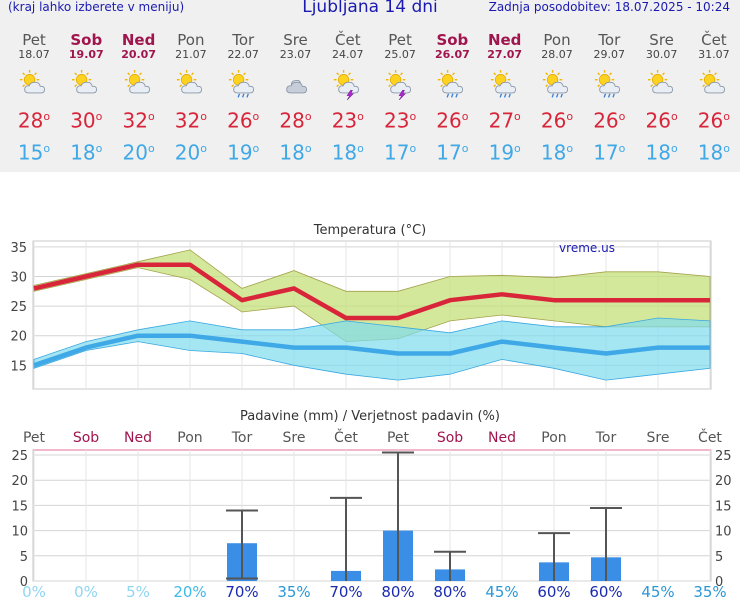 The height and width of the screenshot is (600, 740). I want to click on precipitation-probability-label: 20%, so click(189, 591).